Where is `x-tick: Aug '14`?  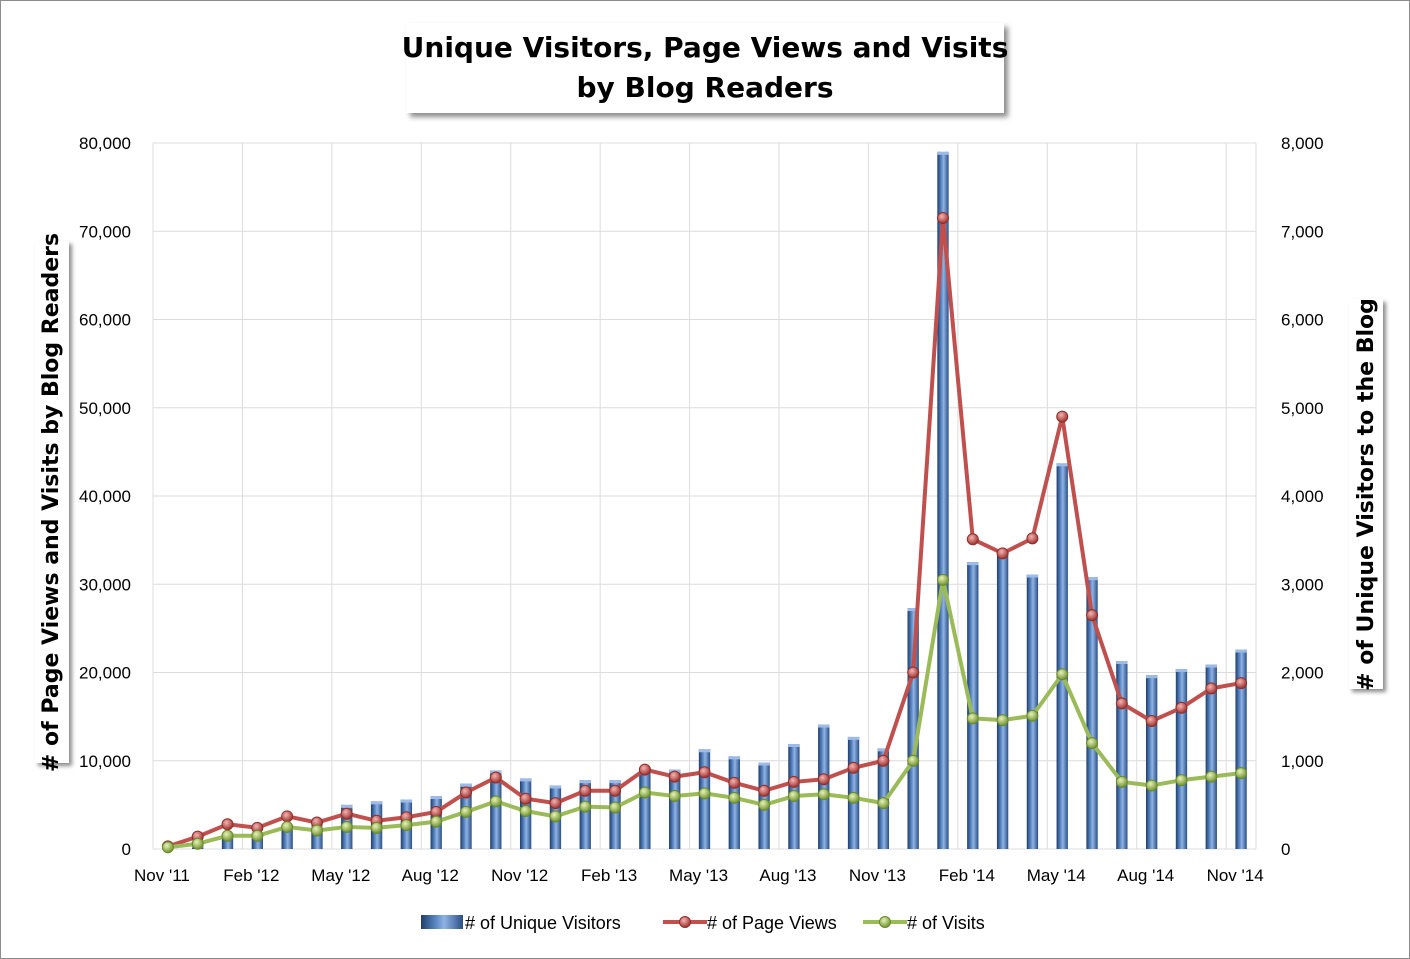
x-tick: Aug '14 is located at coordinates (1145, 875).